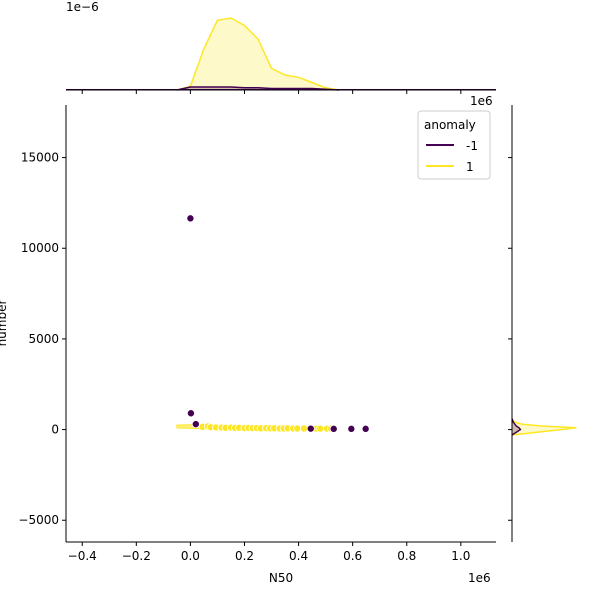  Describe the element at coordinates (481, 101) in the screenshot. I see `right-marginal-offset-label: 1e6` at that location.